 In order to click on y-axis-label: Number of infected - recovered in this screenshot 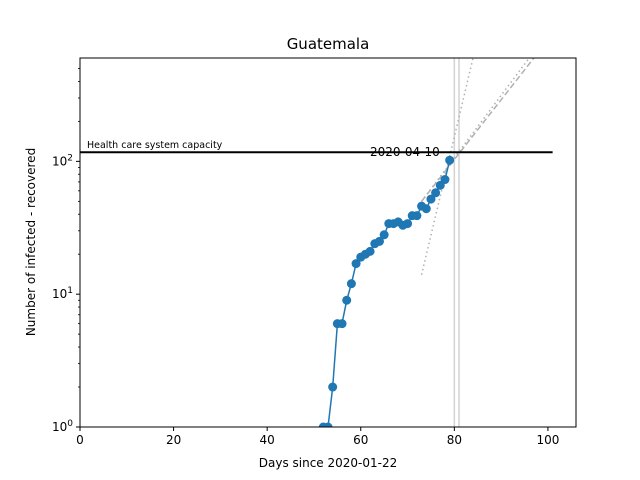, I will do `click(31, 242)`.